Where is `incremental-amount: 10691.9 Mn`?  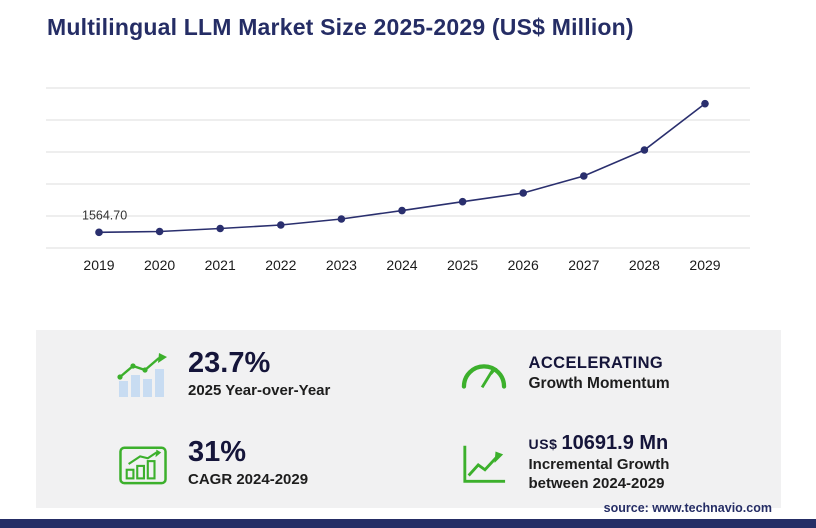 incremental-amount: 10691.9 Mn is located at coordinates (615, 443).